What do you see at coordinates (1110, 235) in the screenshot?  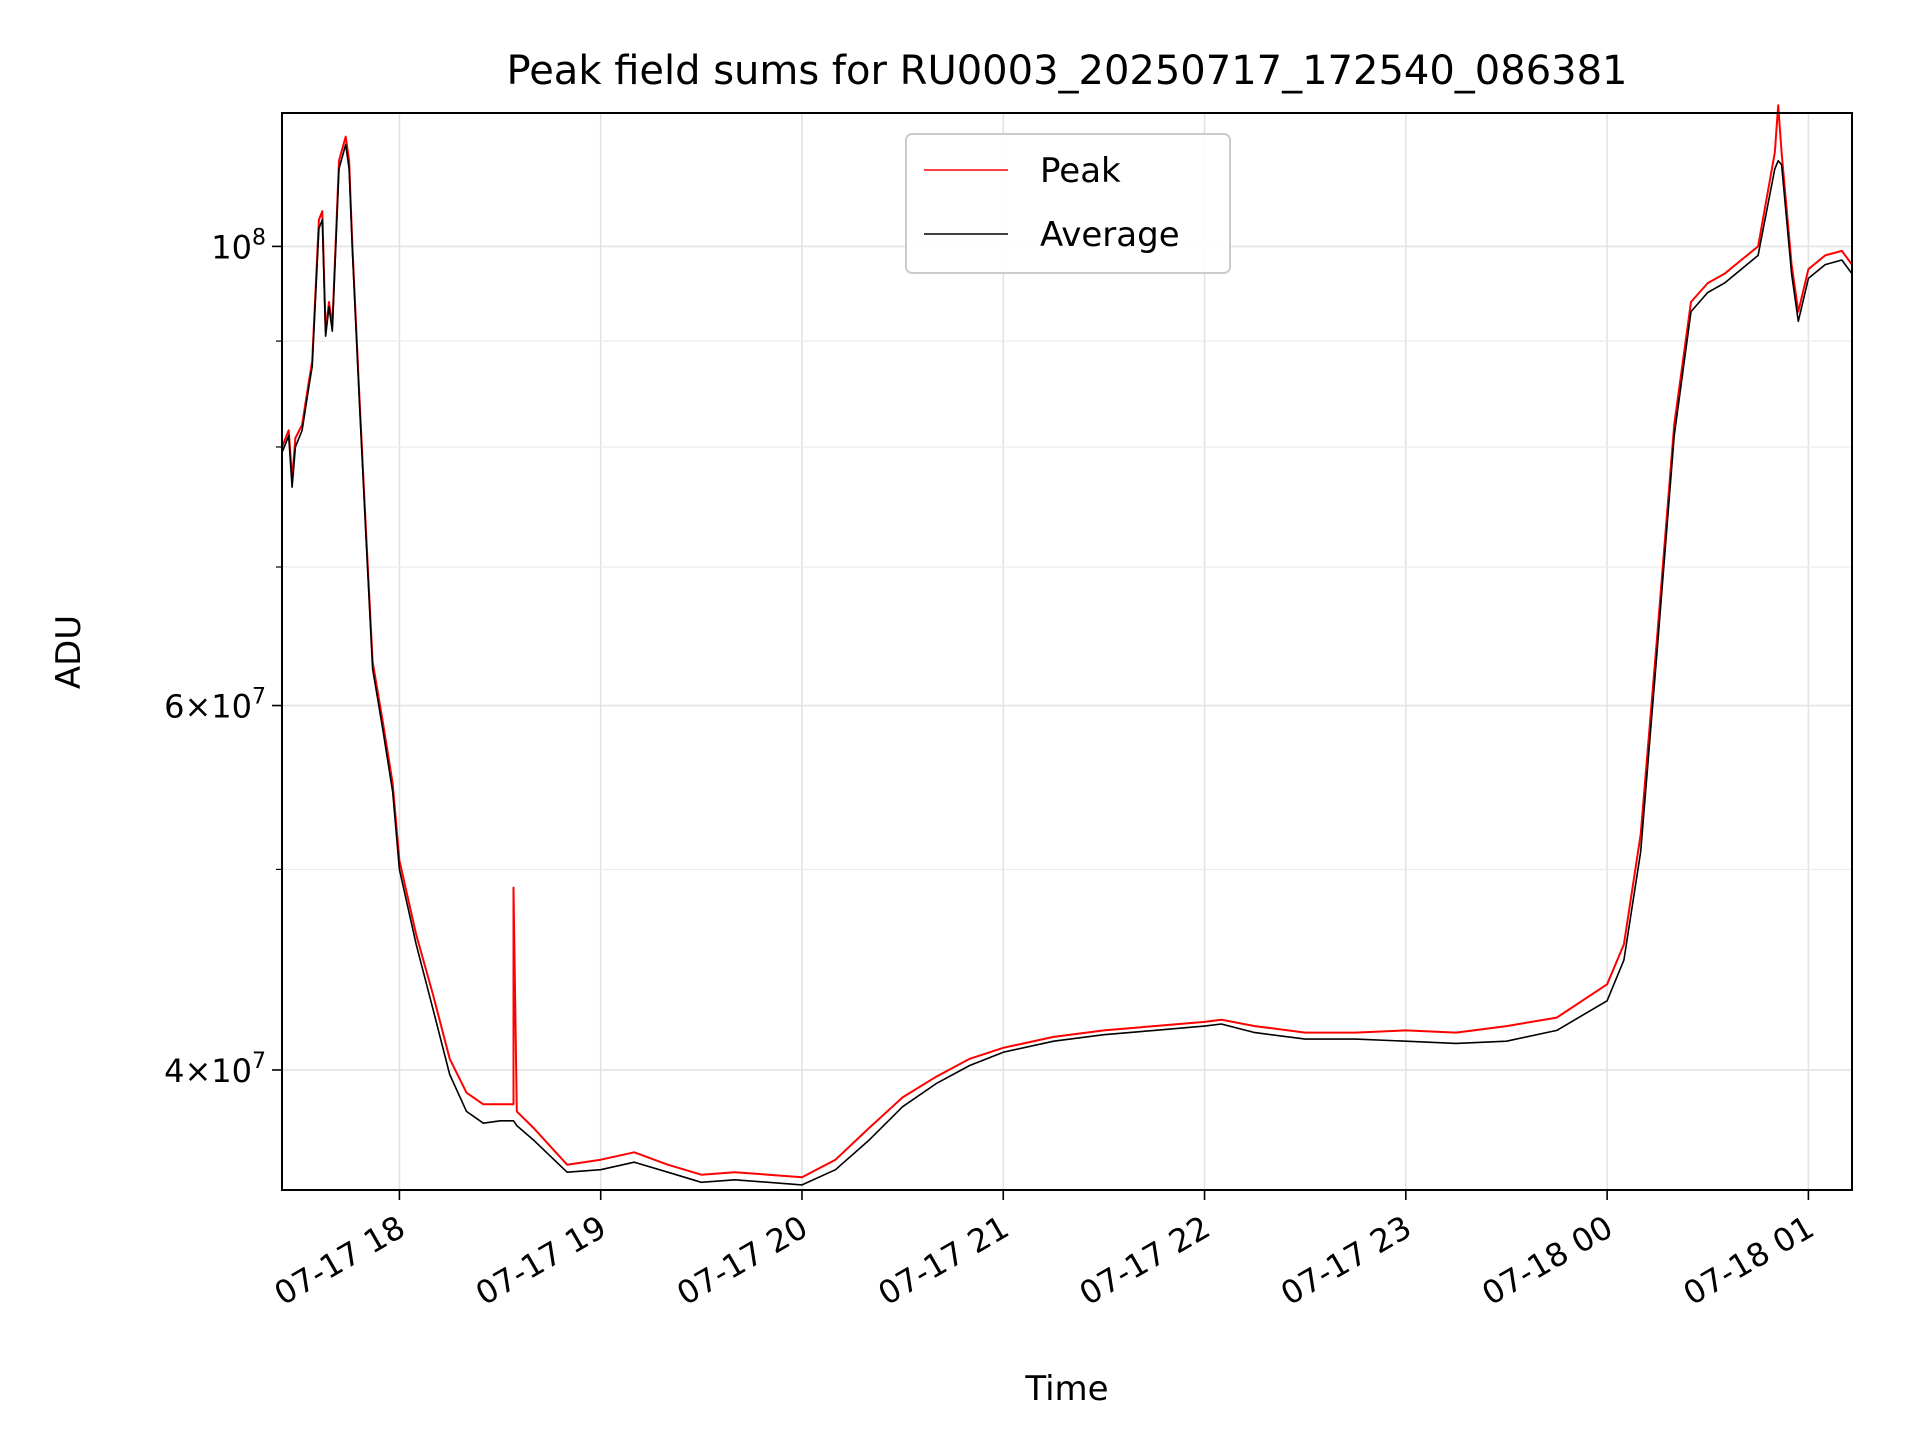 I see `legend-label-average: Average` at bounding box center [1110, 235].